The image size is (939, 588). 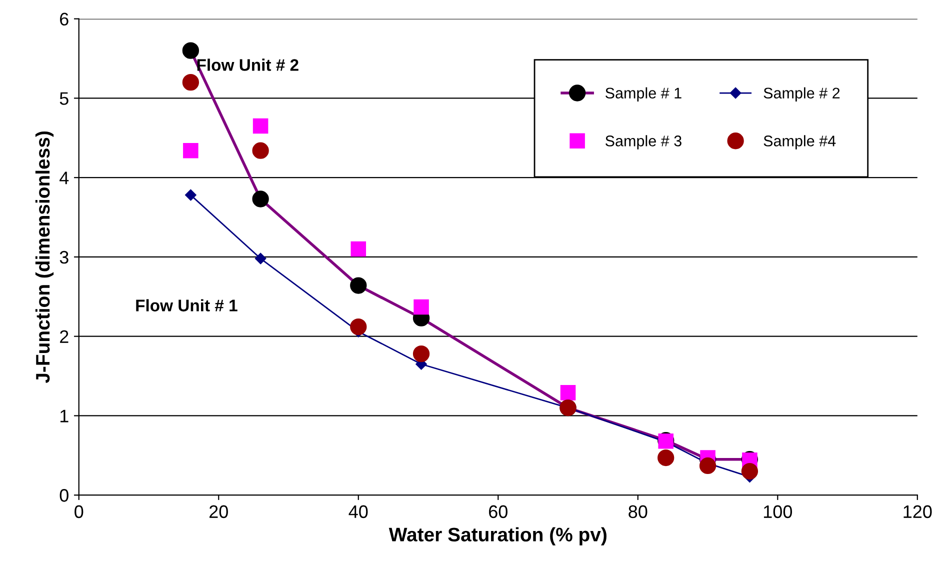 I want to click on x-tick-label: 0, so click(x=79, y=511).